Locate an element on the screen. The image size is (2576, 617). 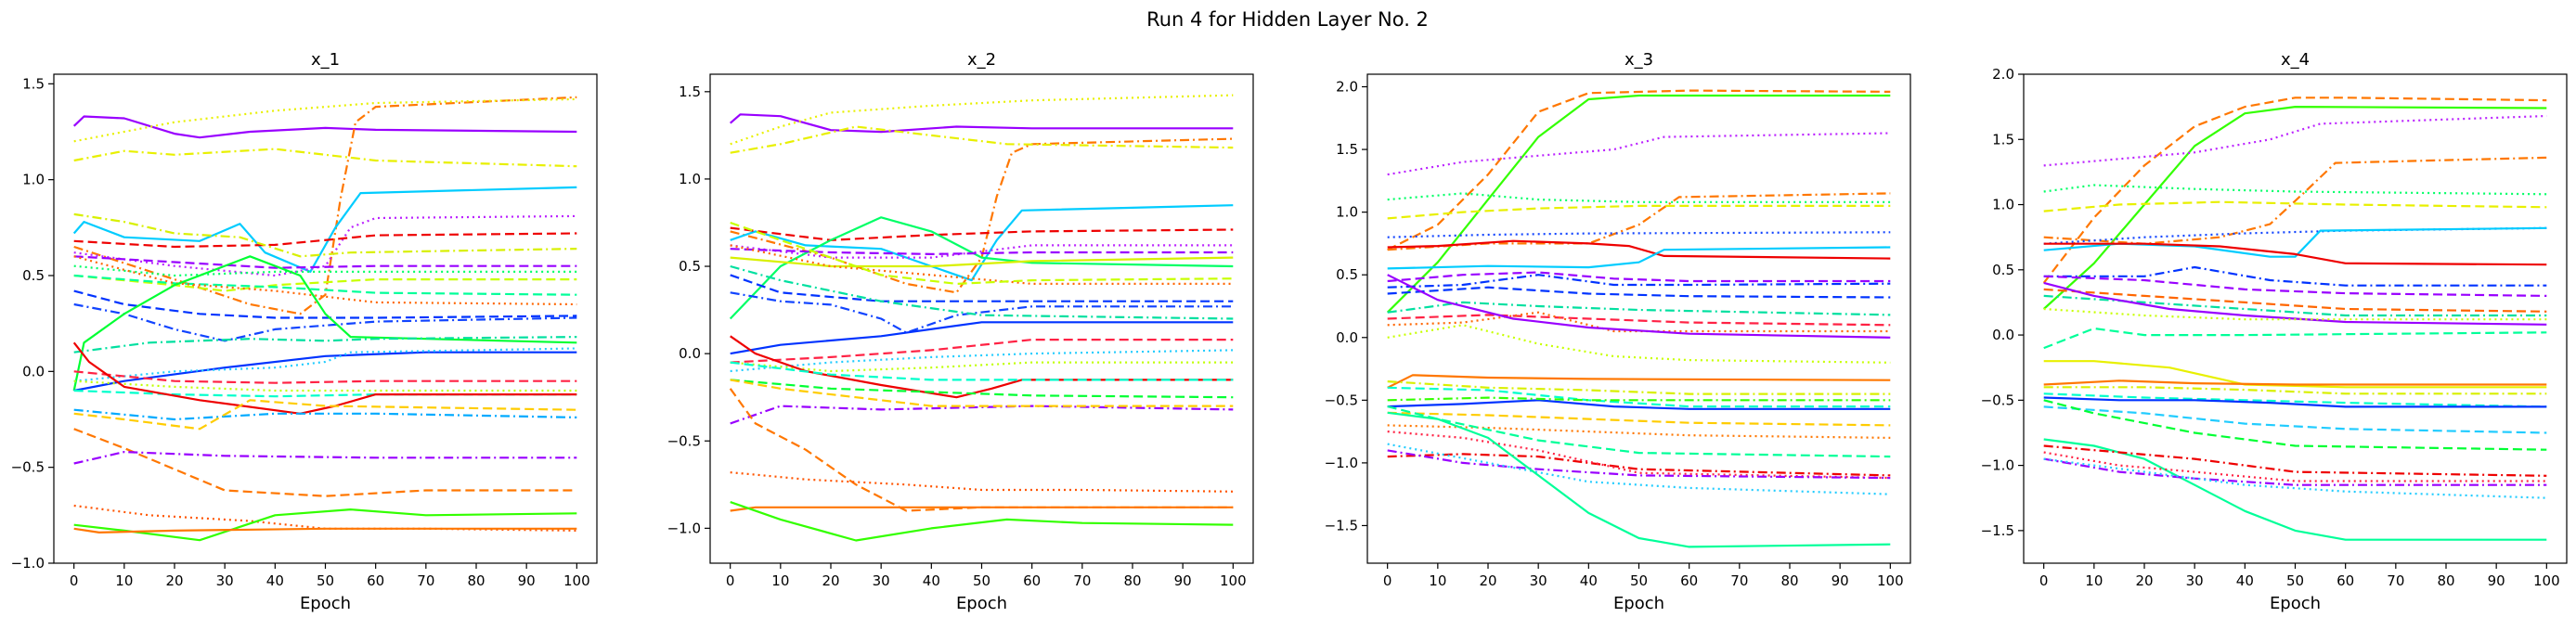
y-tick-label: 2.0 is located at coordinates (2003, 74).